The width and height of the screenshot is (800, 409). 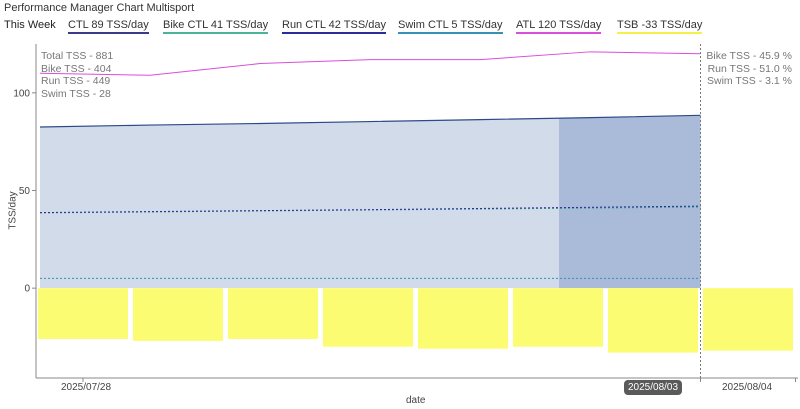 I want to click on stat-total-tss: Total TSS - 881, so click(x=77, y=56).